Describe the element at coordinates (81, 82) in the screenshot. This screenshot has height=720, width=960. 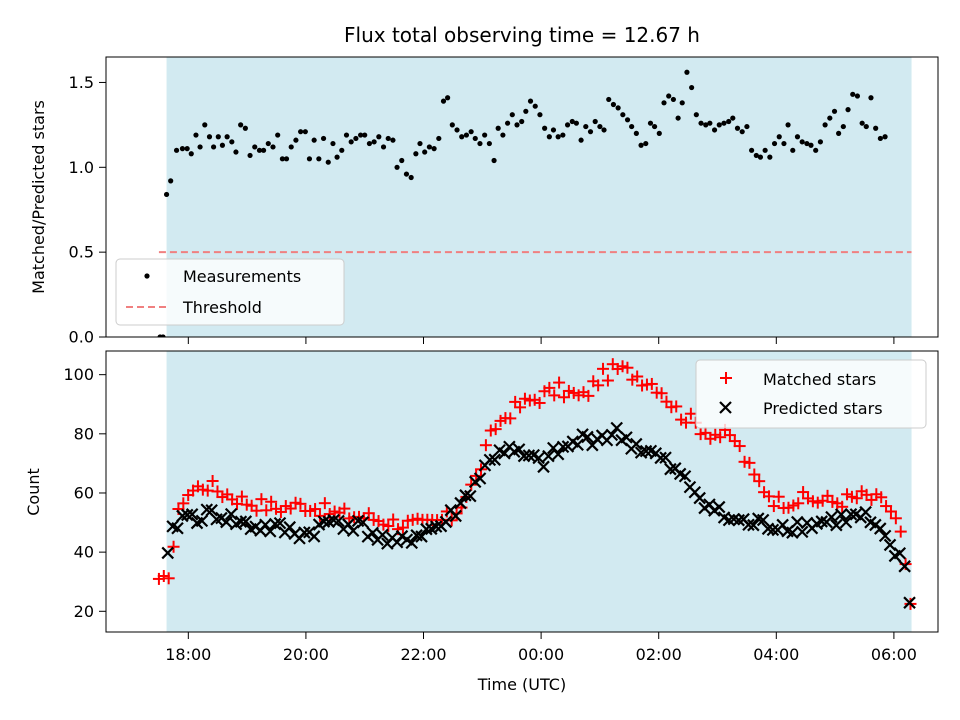
I see `panel-ratio-ytick-label: 1.5` at that location.